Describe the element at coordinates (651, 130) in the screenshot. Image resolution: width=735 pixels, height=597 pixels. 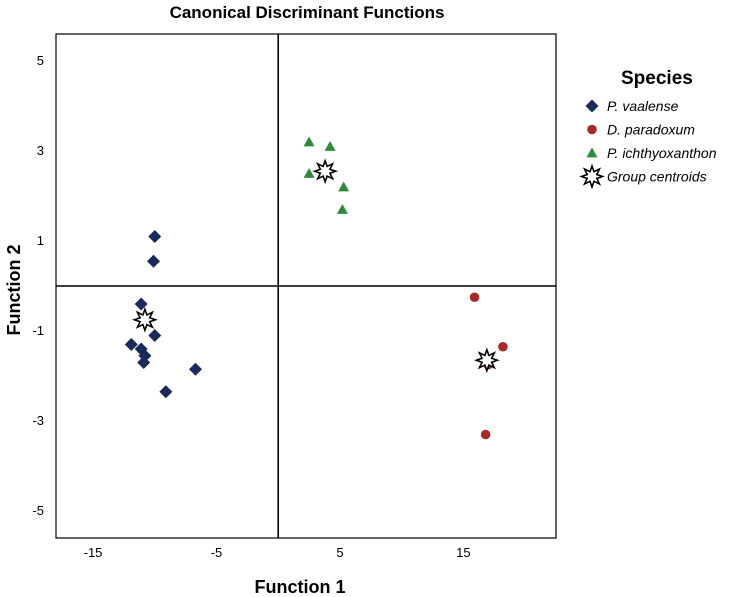
I see `legend-label-d-paradoxum: D. paradoxum` at that location.